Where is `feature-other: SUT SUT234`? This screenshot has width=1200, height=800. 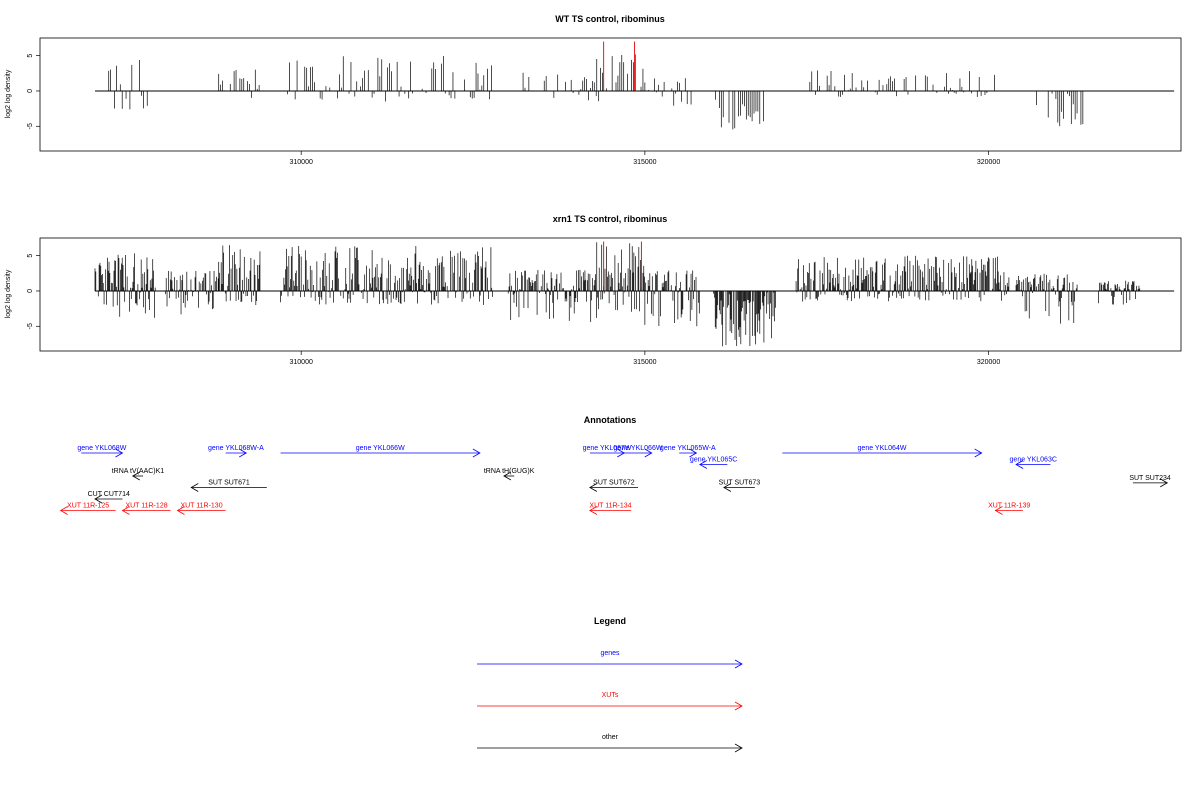
feature-other: SUT SUT234 is located at coordinates (1150, 481).